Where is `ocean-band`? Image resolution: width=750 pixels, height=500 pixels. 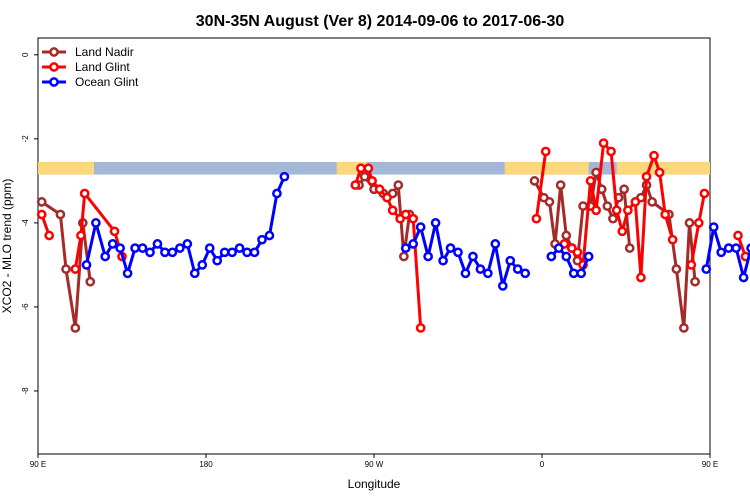
ocean-band is located at coordinates (374, 168).